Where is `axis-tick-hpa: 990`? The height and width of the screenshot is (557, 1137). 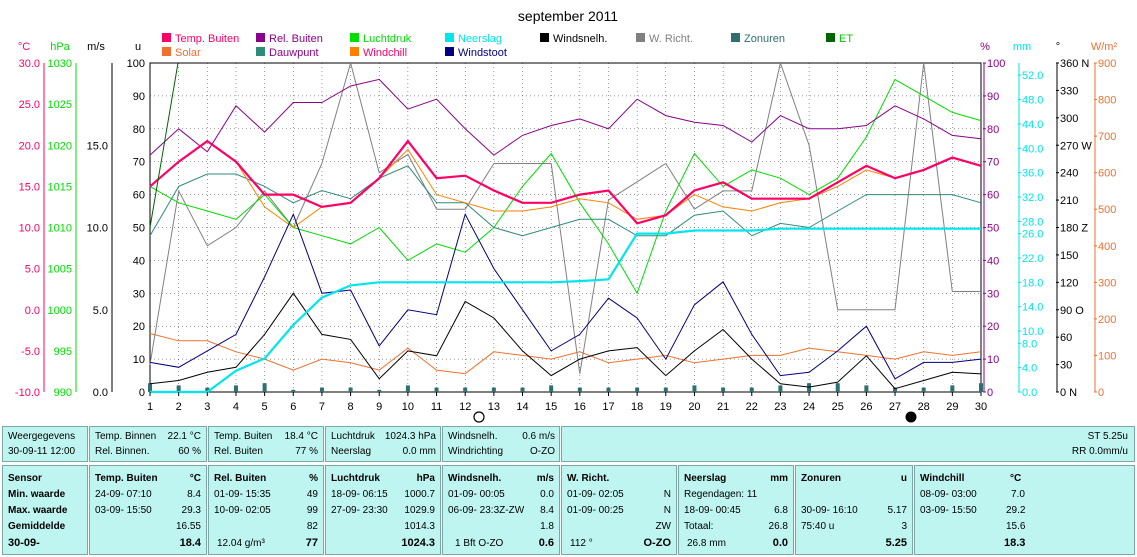 axis-tick-hpa: 990 is located at coordinates (63, 393).